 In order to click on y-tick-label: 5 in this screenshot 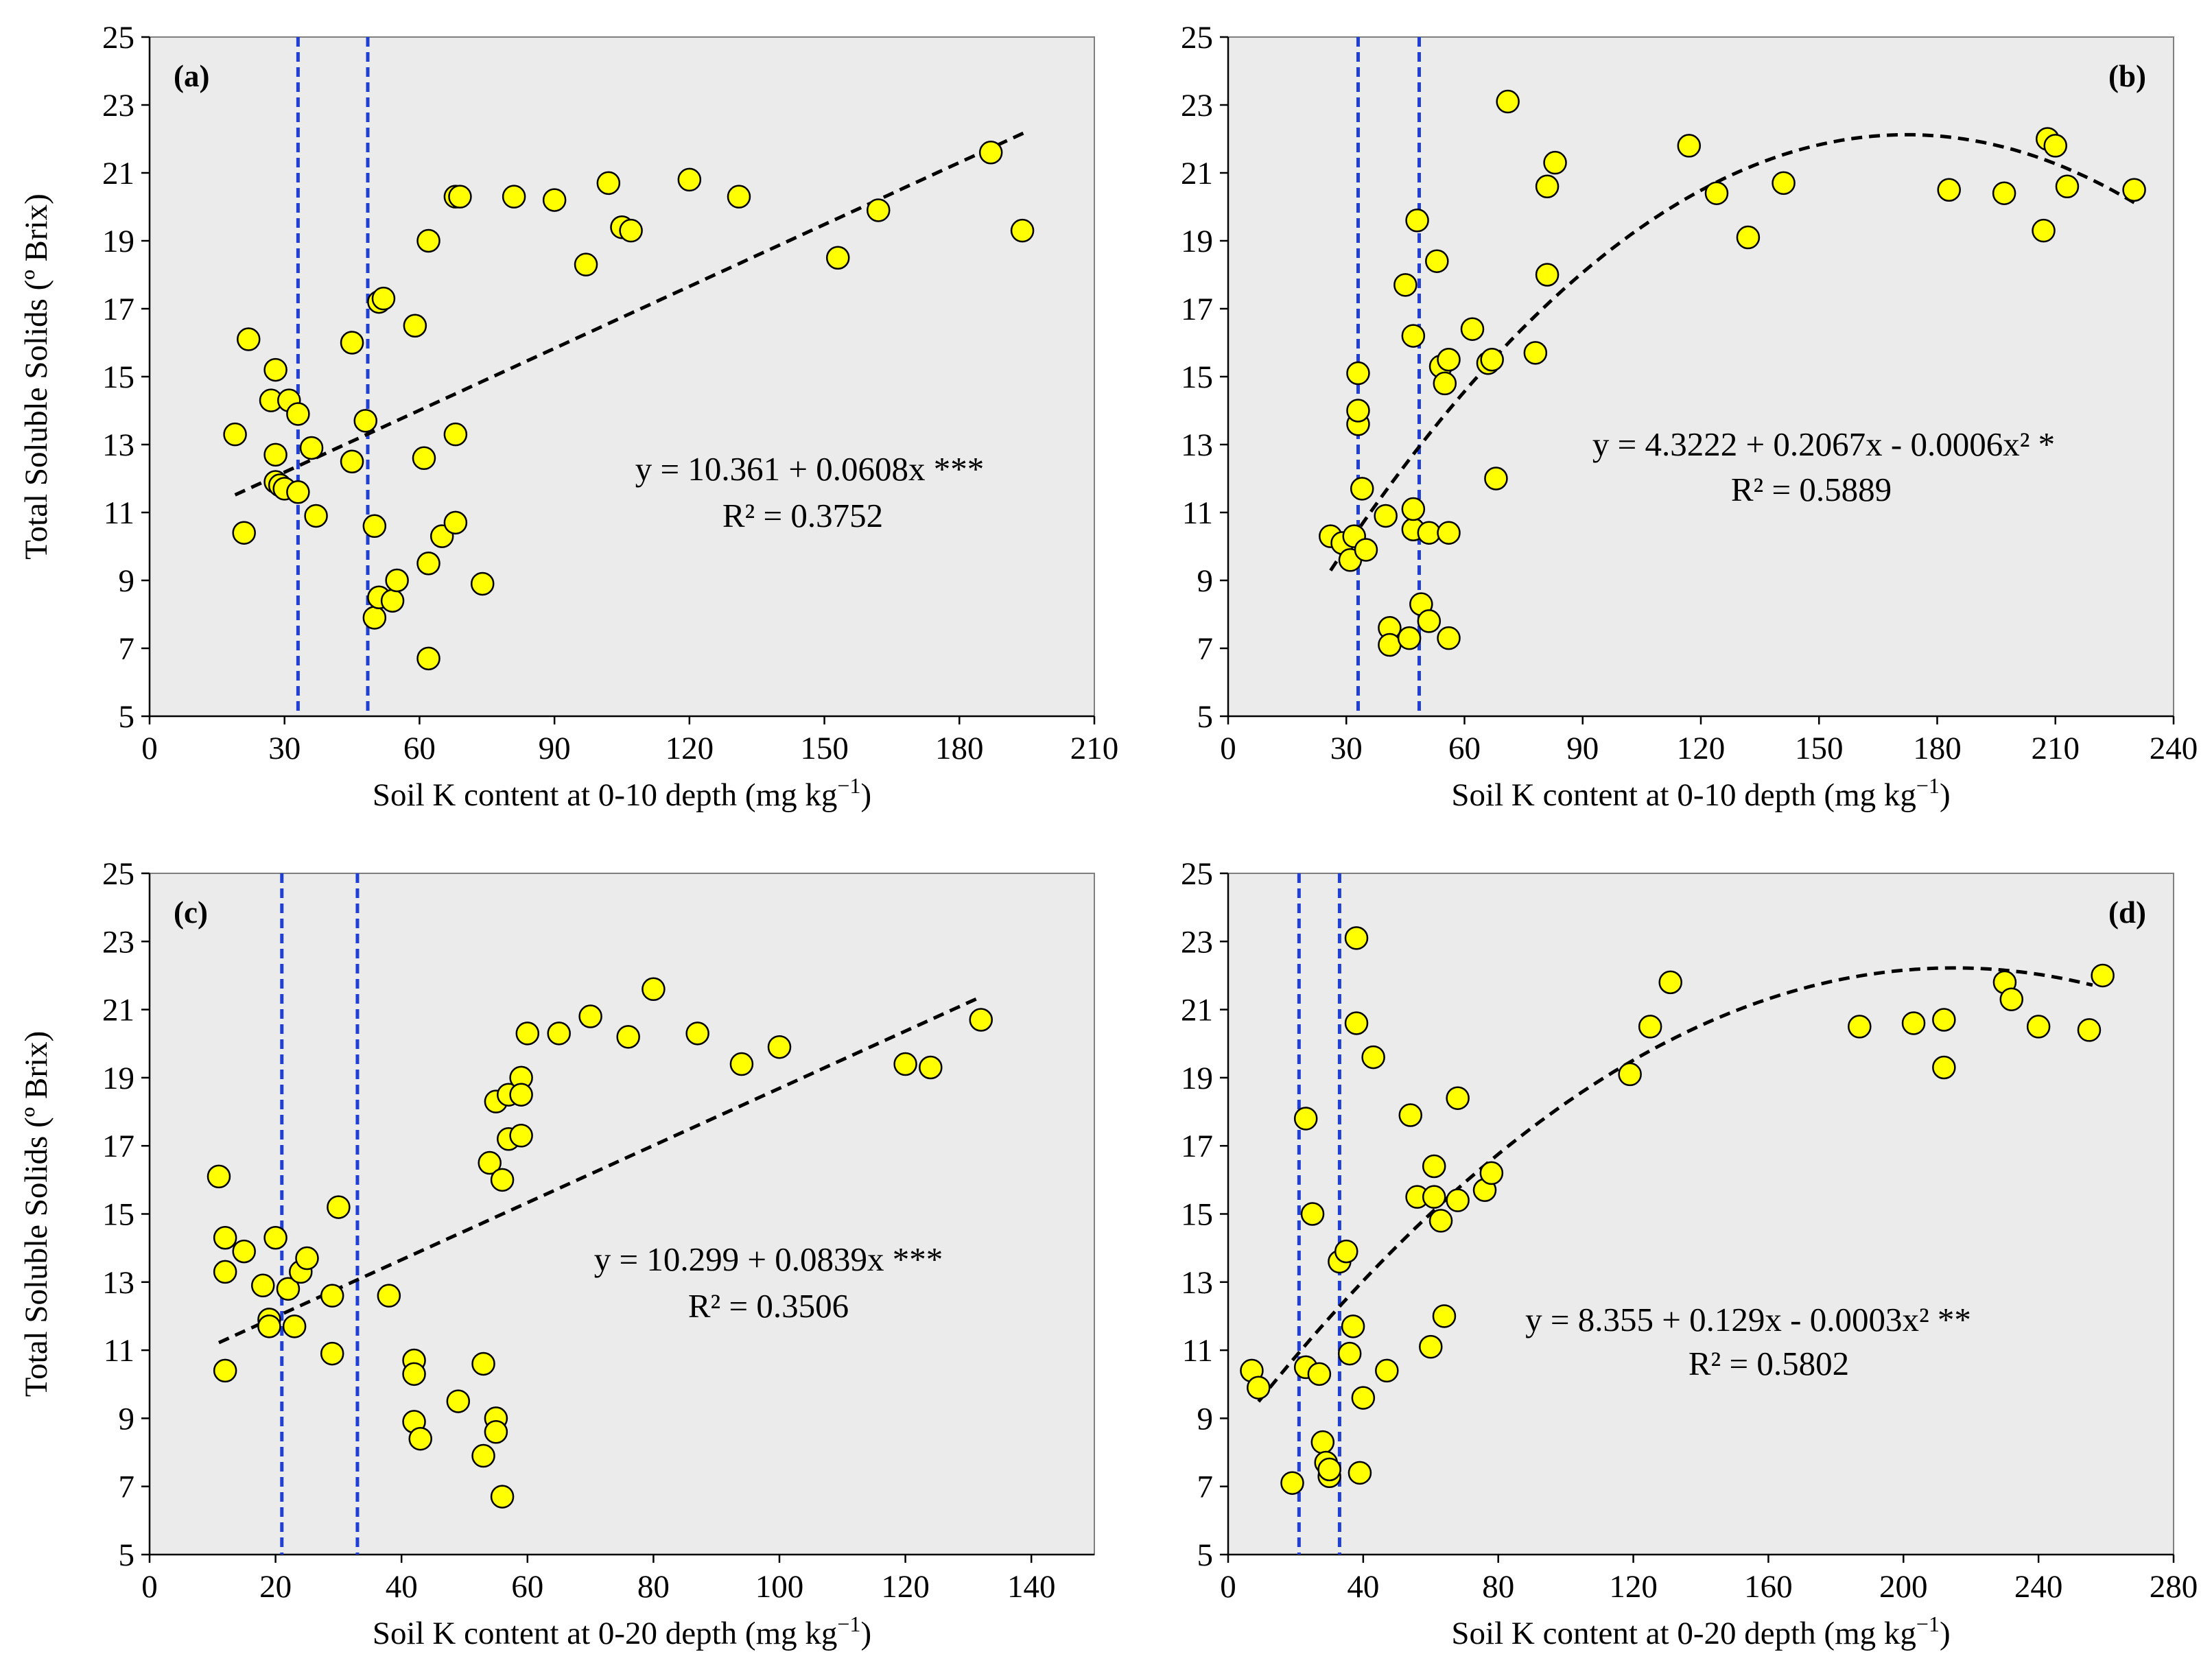, I will do `click(127, 717)`.